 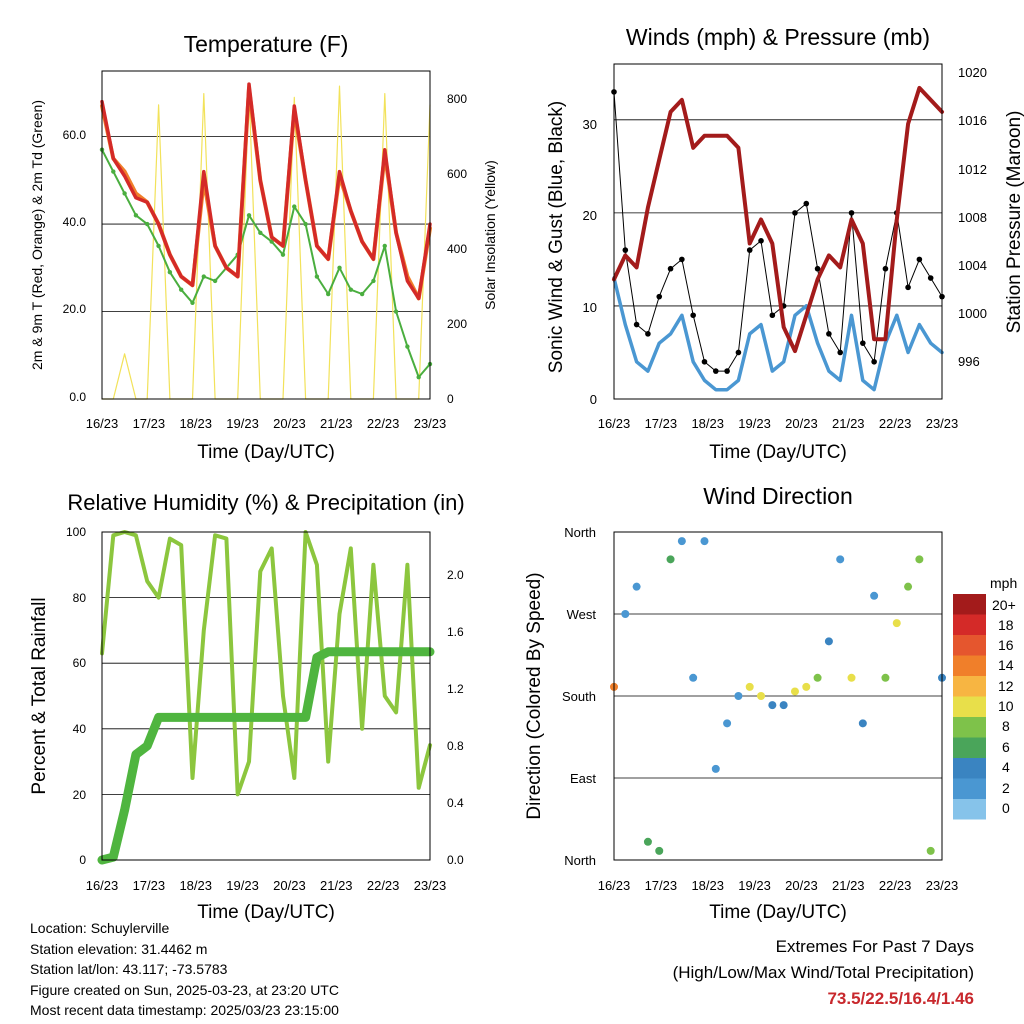 What do you see at coordinates (39, 695) in the screenshot?
I see `humidity-left-axis-label: Percent & Total Rainfall` at bounding box center [39, 695].